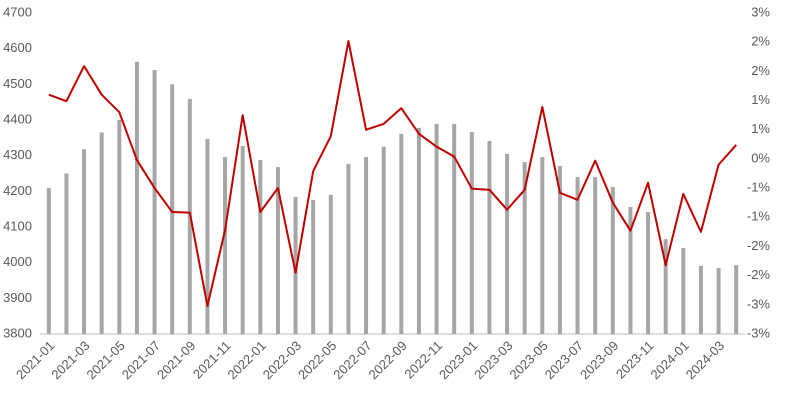  Describe the element at coordinates (458, 360) in the screenshot. I see `x-tick-label: 2023-01` at that location.